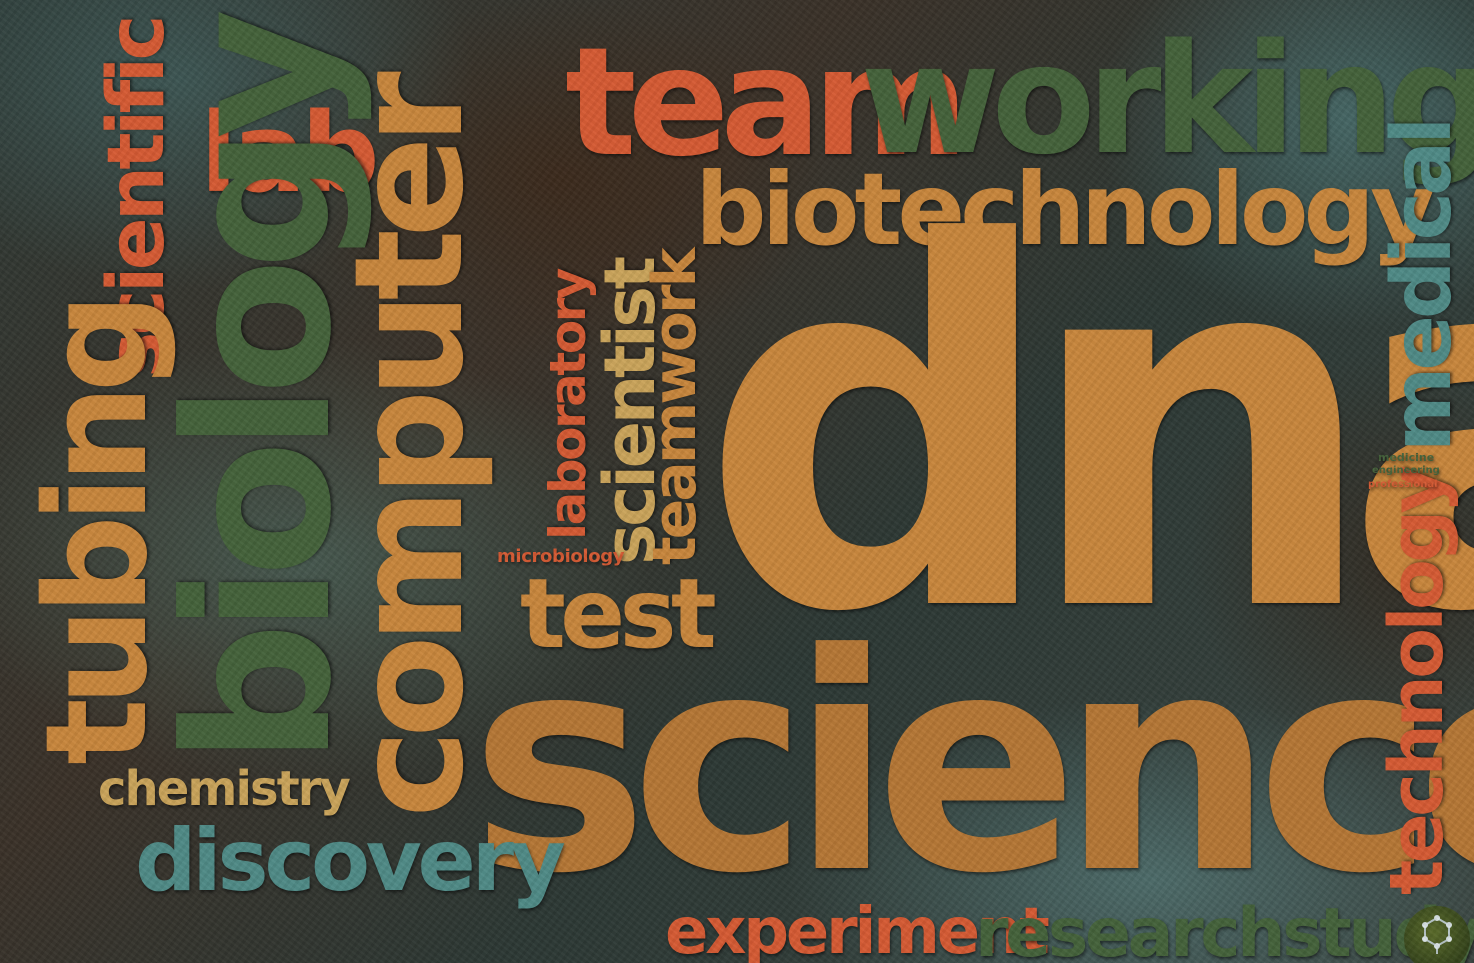  What do you see at coordinates (1224, 928) in the screenshot?
I see `word-research-study: researchstudy` at bounding box center [1224, 928].